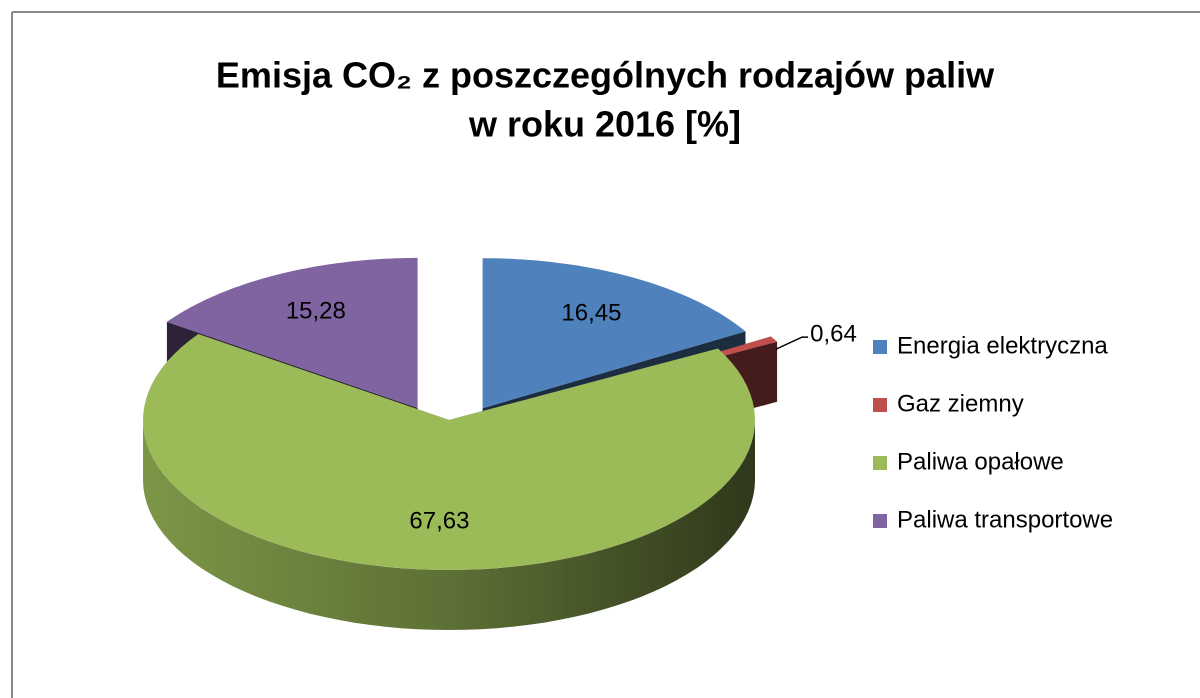 Image resolution: width=1200 pixels, height=698 pixels. What do you see at coordinates (604, 124) in the screenshot?
I see `chart-title: w roku 2016 [%]` at bounding box center [604, 124].